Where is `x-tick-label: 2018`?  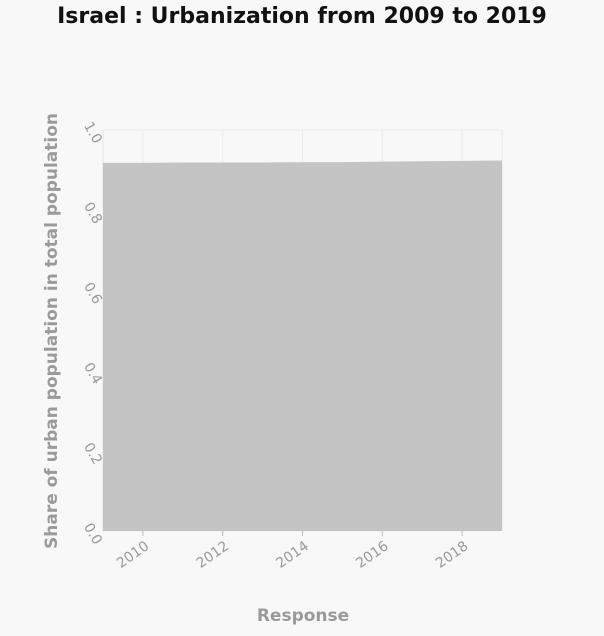 x-tick-label: 2018 is located at coordinates (452, 555).